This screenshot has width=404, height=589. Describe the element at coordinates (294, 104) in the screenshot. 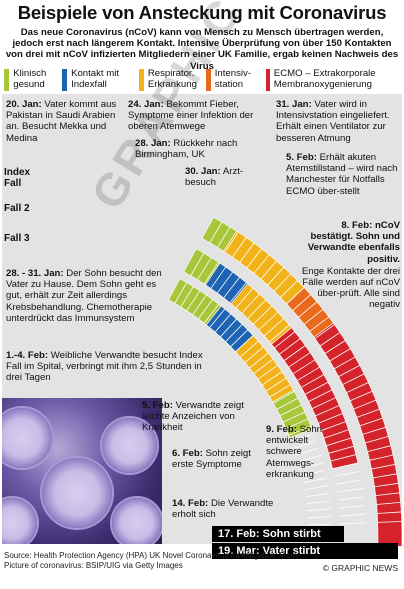

I see `event-date: 31. Jan:` at that location.